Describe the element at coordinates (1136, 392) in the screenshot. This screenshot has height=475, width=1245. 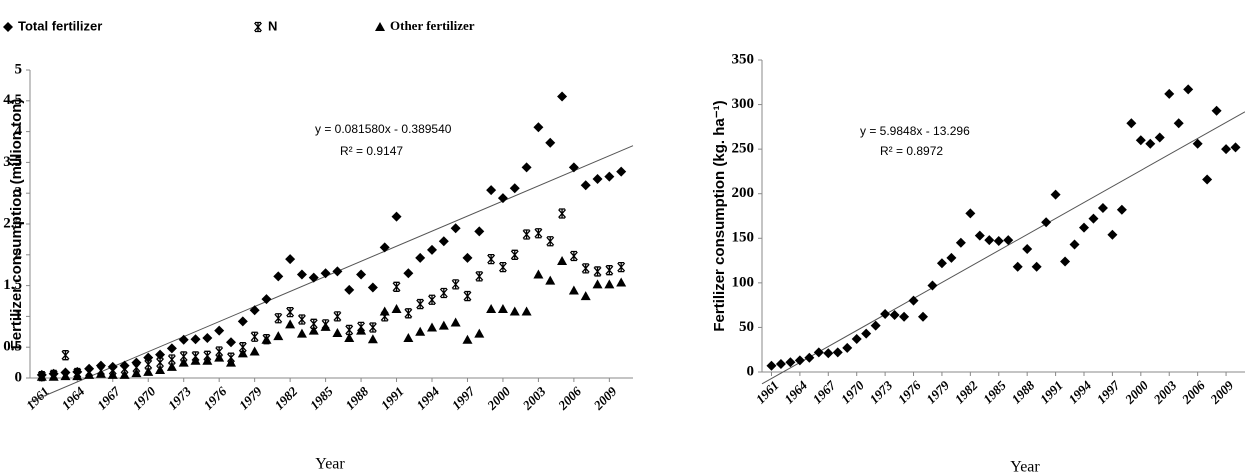
I see `x-tick-label: 2000` at that location.